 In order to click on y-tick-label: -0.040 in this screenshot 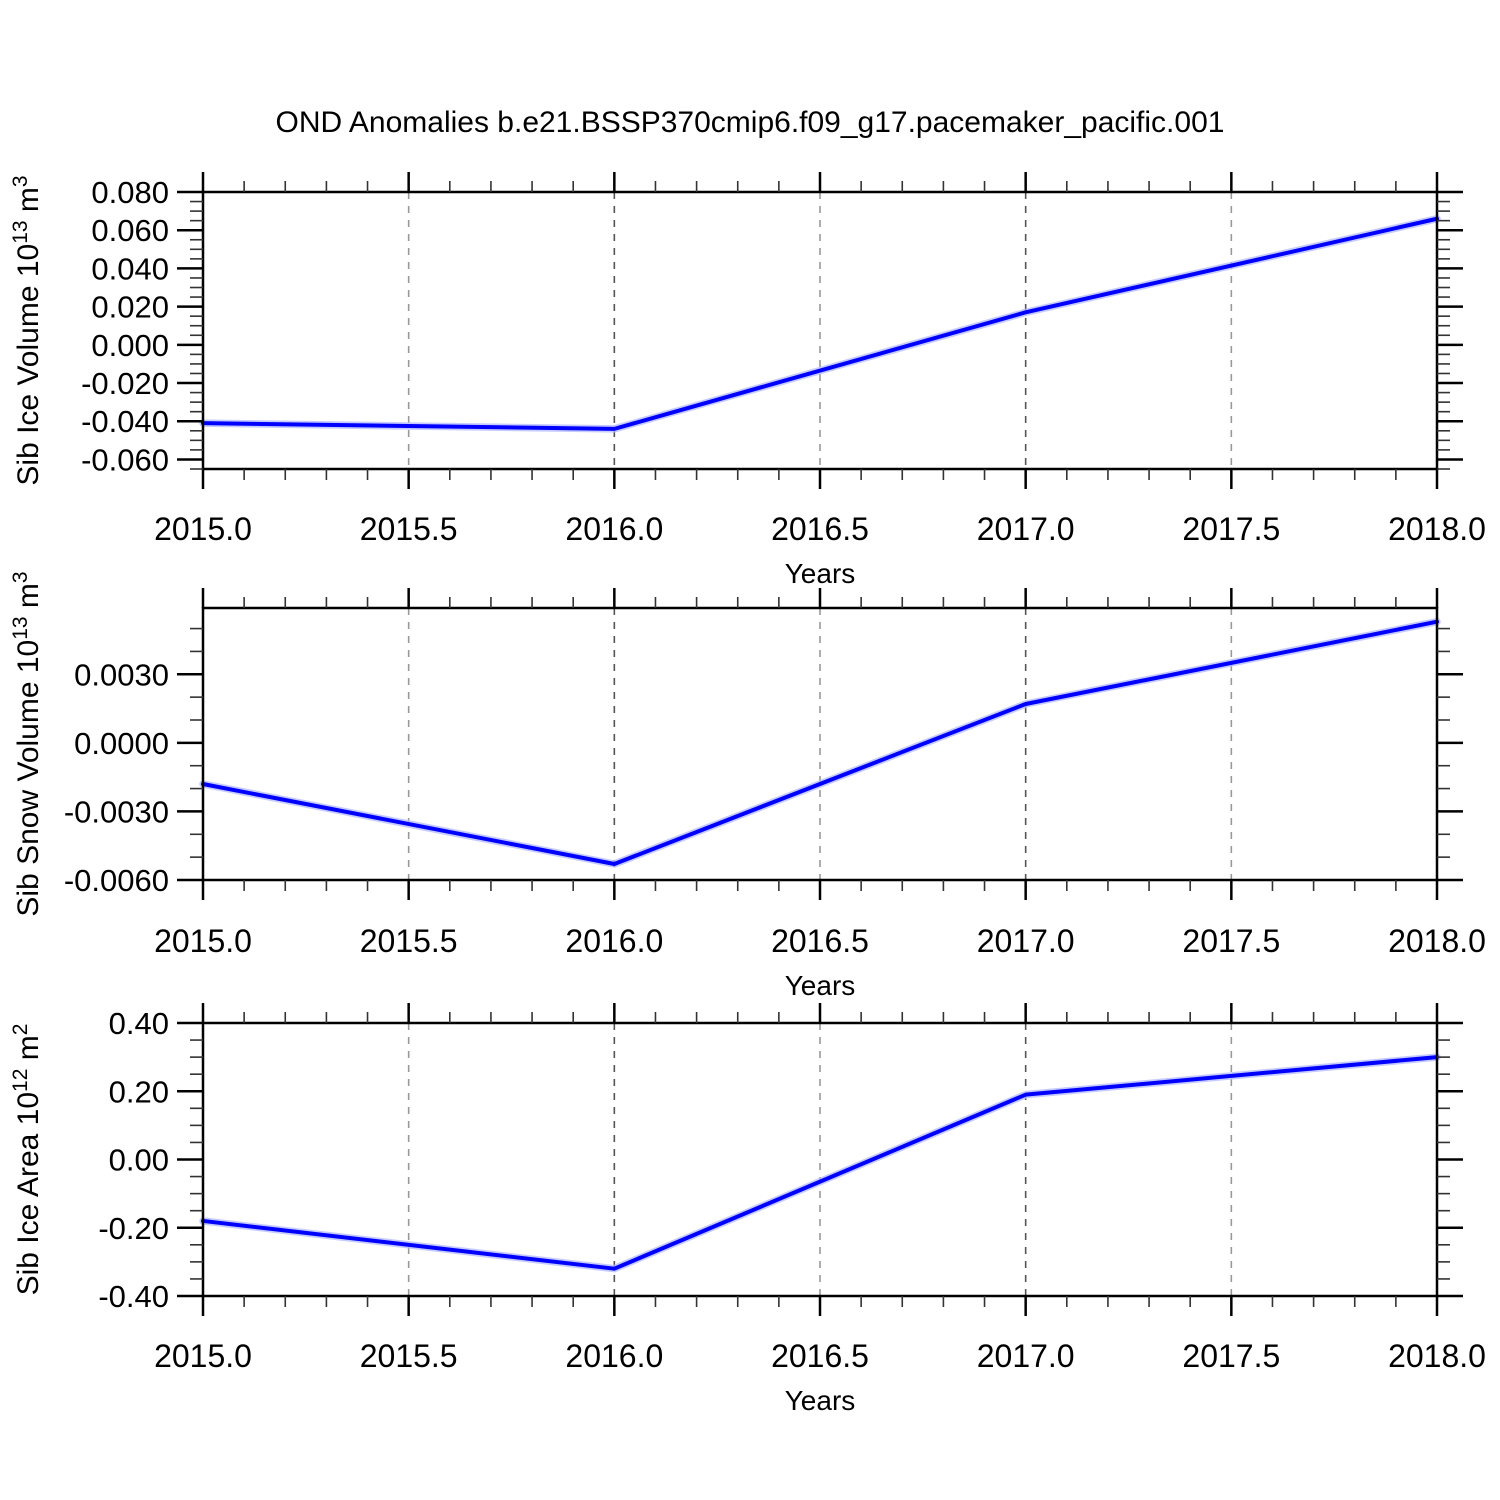, I will do `click(125, 421)`.